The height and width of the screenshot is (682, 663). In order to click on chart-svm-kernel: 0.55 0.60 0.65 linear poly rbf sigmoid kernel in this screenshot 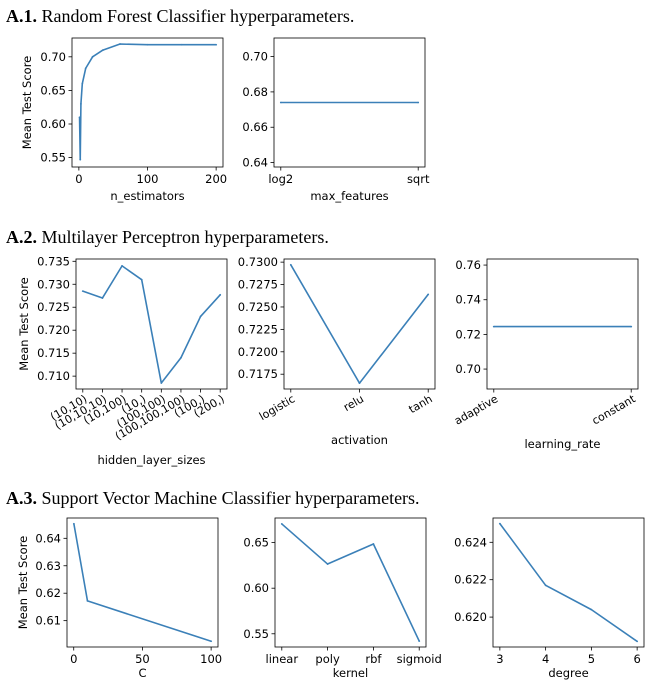, I will do `click(342, 598)`.